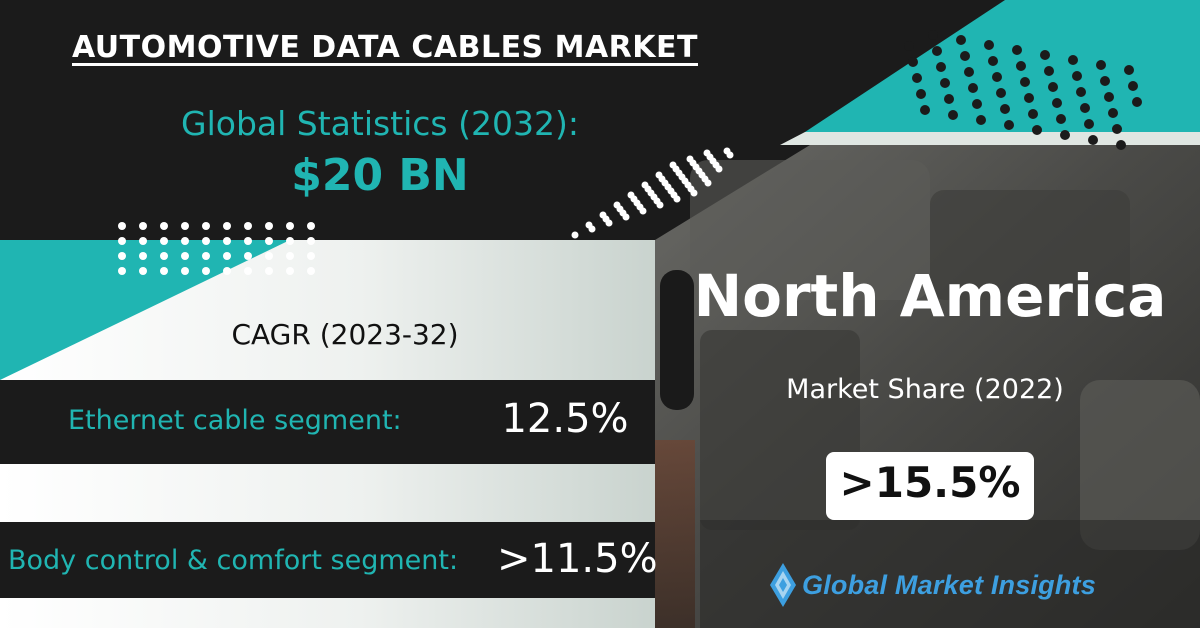  What do you see at coordinates (345, 334) in the screenshot?
I see `cagr-label: CAGR (2023-32)` at bounding box center [345, 334].